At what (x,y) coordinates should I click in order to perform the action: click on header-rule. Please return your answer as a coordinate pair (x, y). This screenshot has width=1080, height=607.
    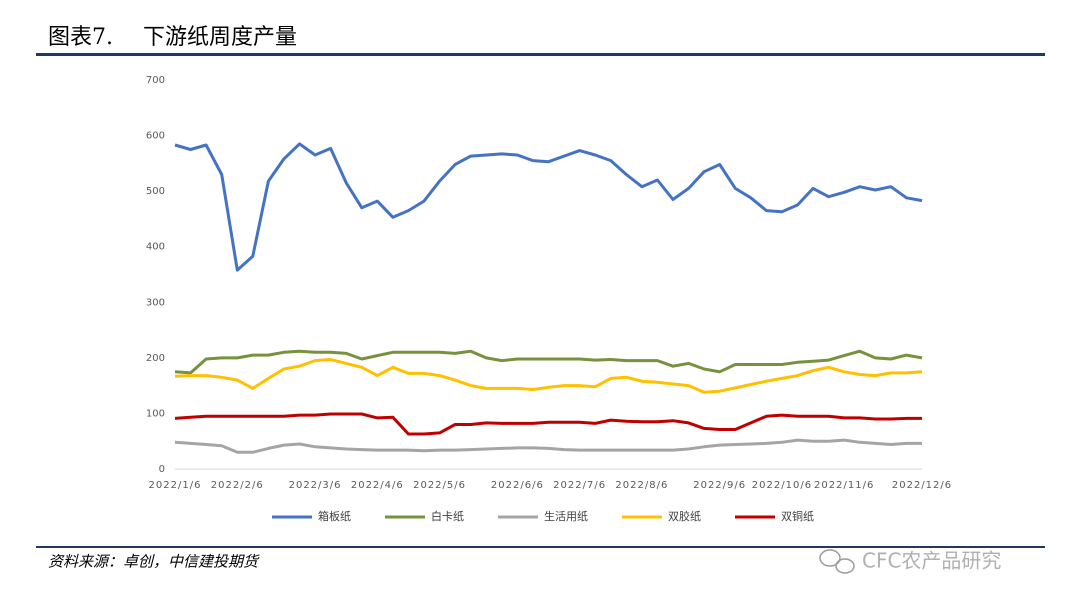
    Looking at the image, I should click on (540, 54).